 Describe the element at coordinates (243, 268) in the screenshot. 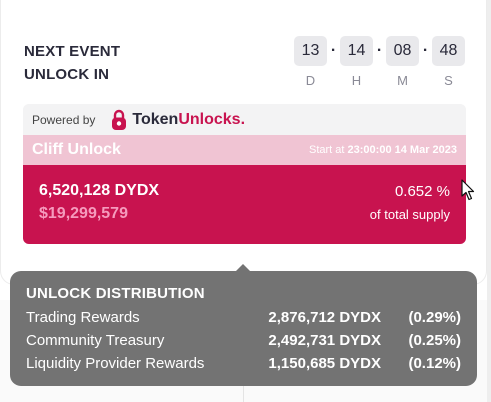

I see `tooltip-arrow` at that location.